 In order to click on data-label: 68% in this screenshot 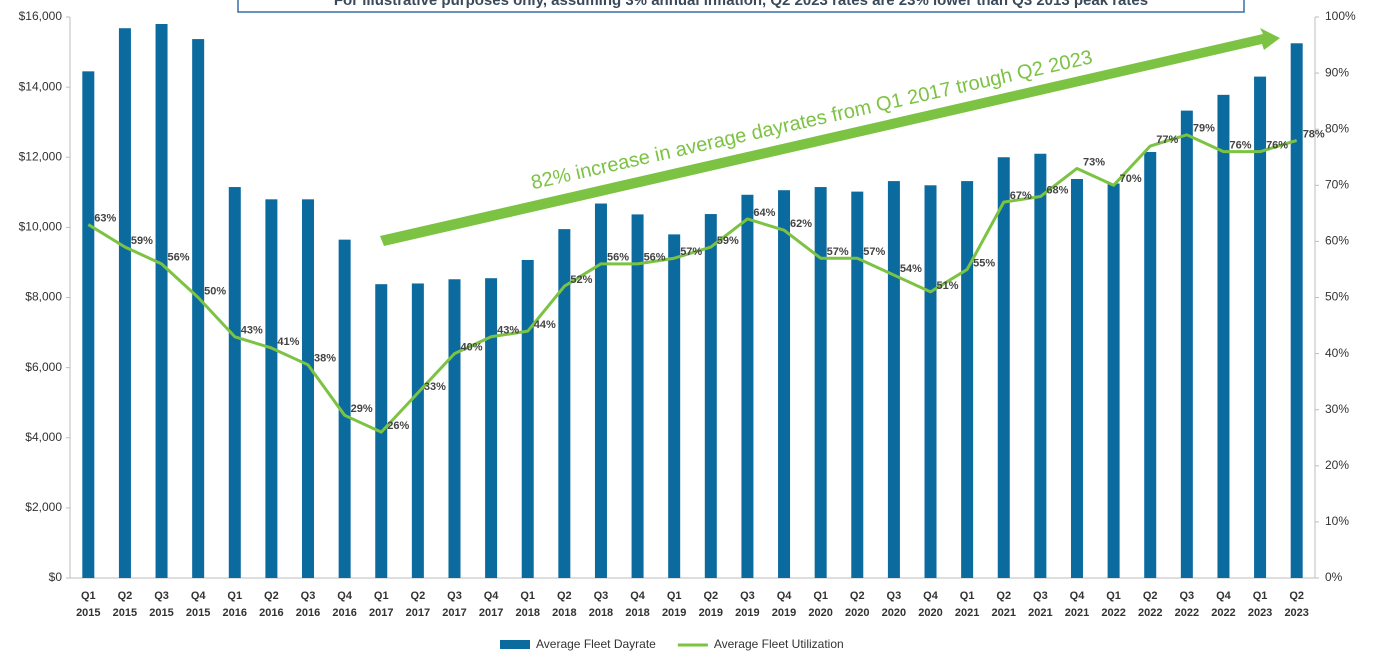, I will do `click(1057, 190)`.